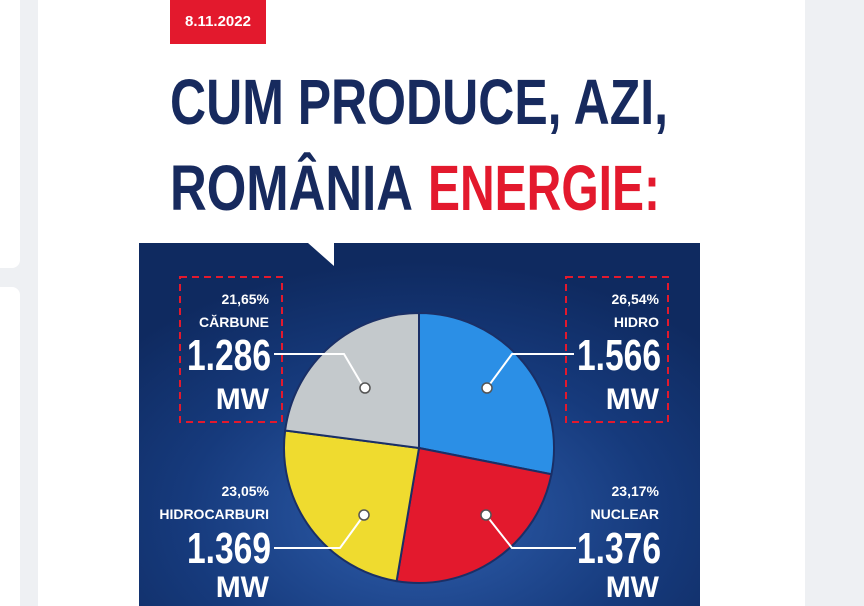  What do you see at coordinates (619, 548) in the screenshot?
I see `power-label: 1.376` at bounding box center [619, 548].